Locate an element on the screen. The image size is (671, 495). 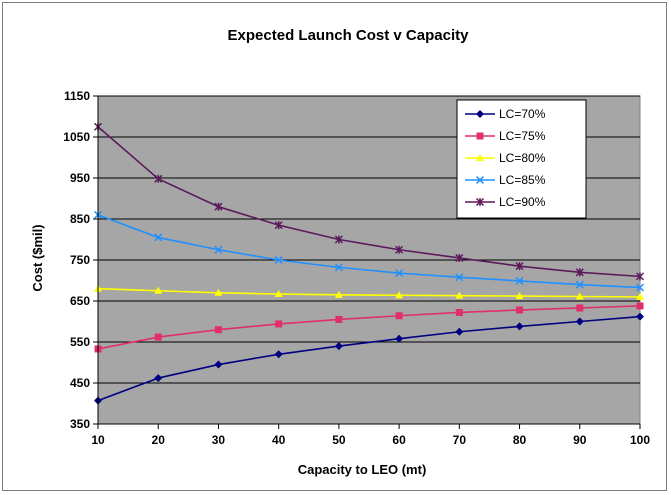
x-tick-label-3: 40 is located at coordinates (279, 440).